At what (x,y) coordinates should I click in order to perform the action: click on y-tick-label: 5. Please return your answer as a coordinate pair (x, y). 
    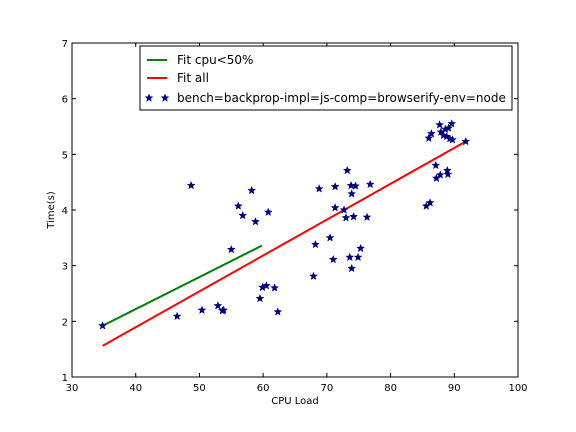
    Looking at the image, I should click on (65, 155).